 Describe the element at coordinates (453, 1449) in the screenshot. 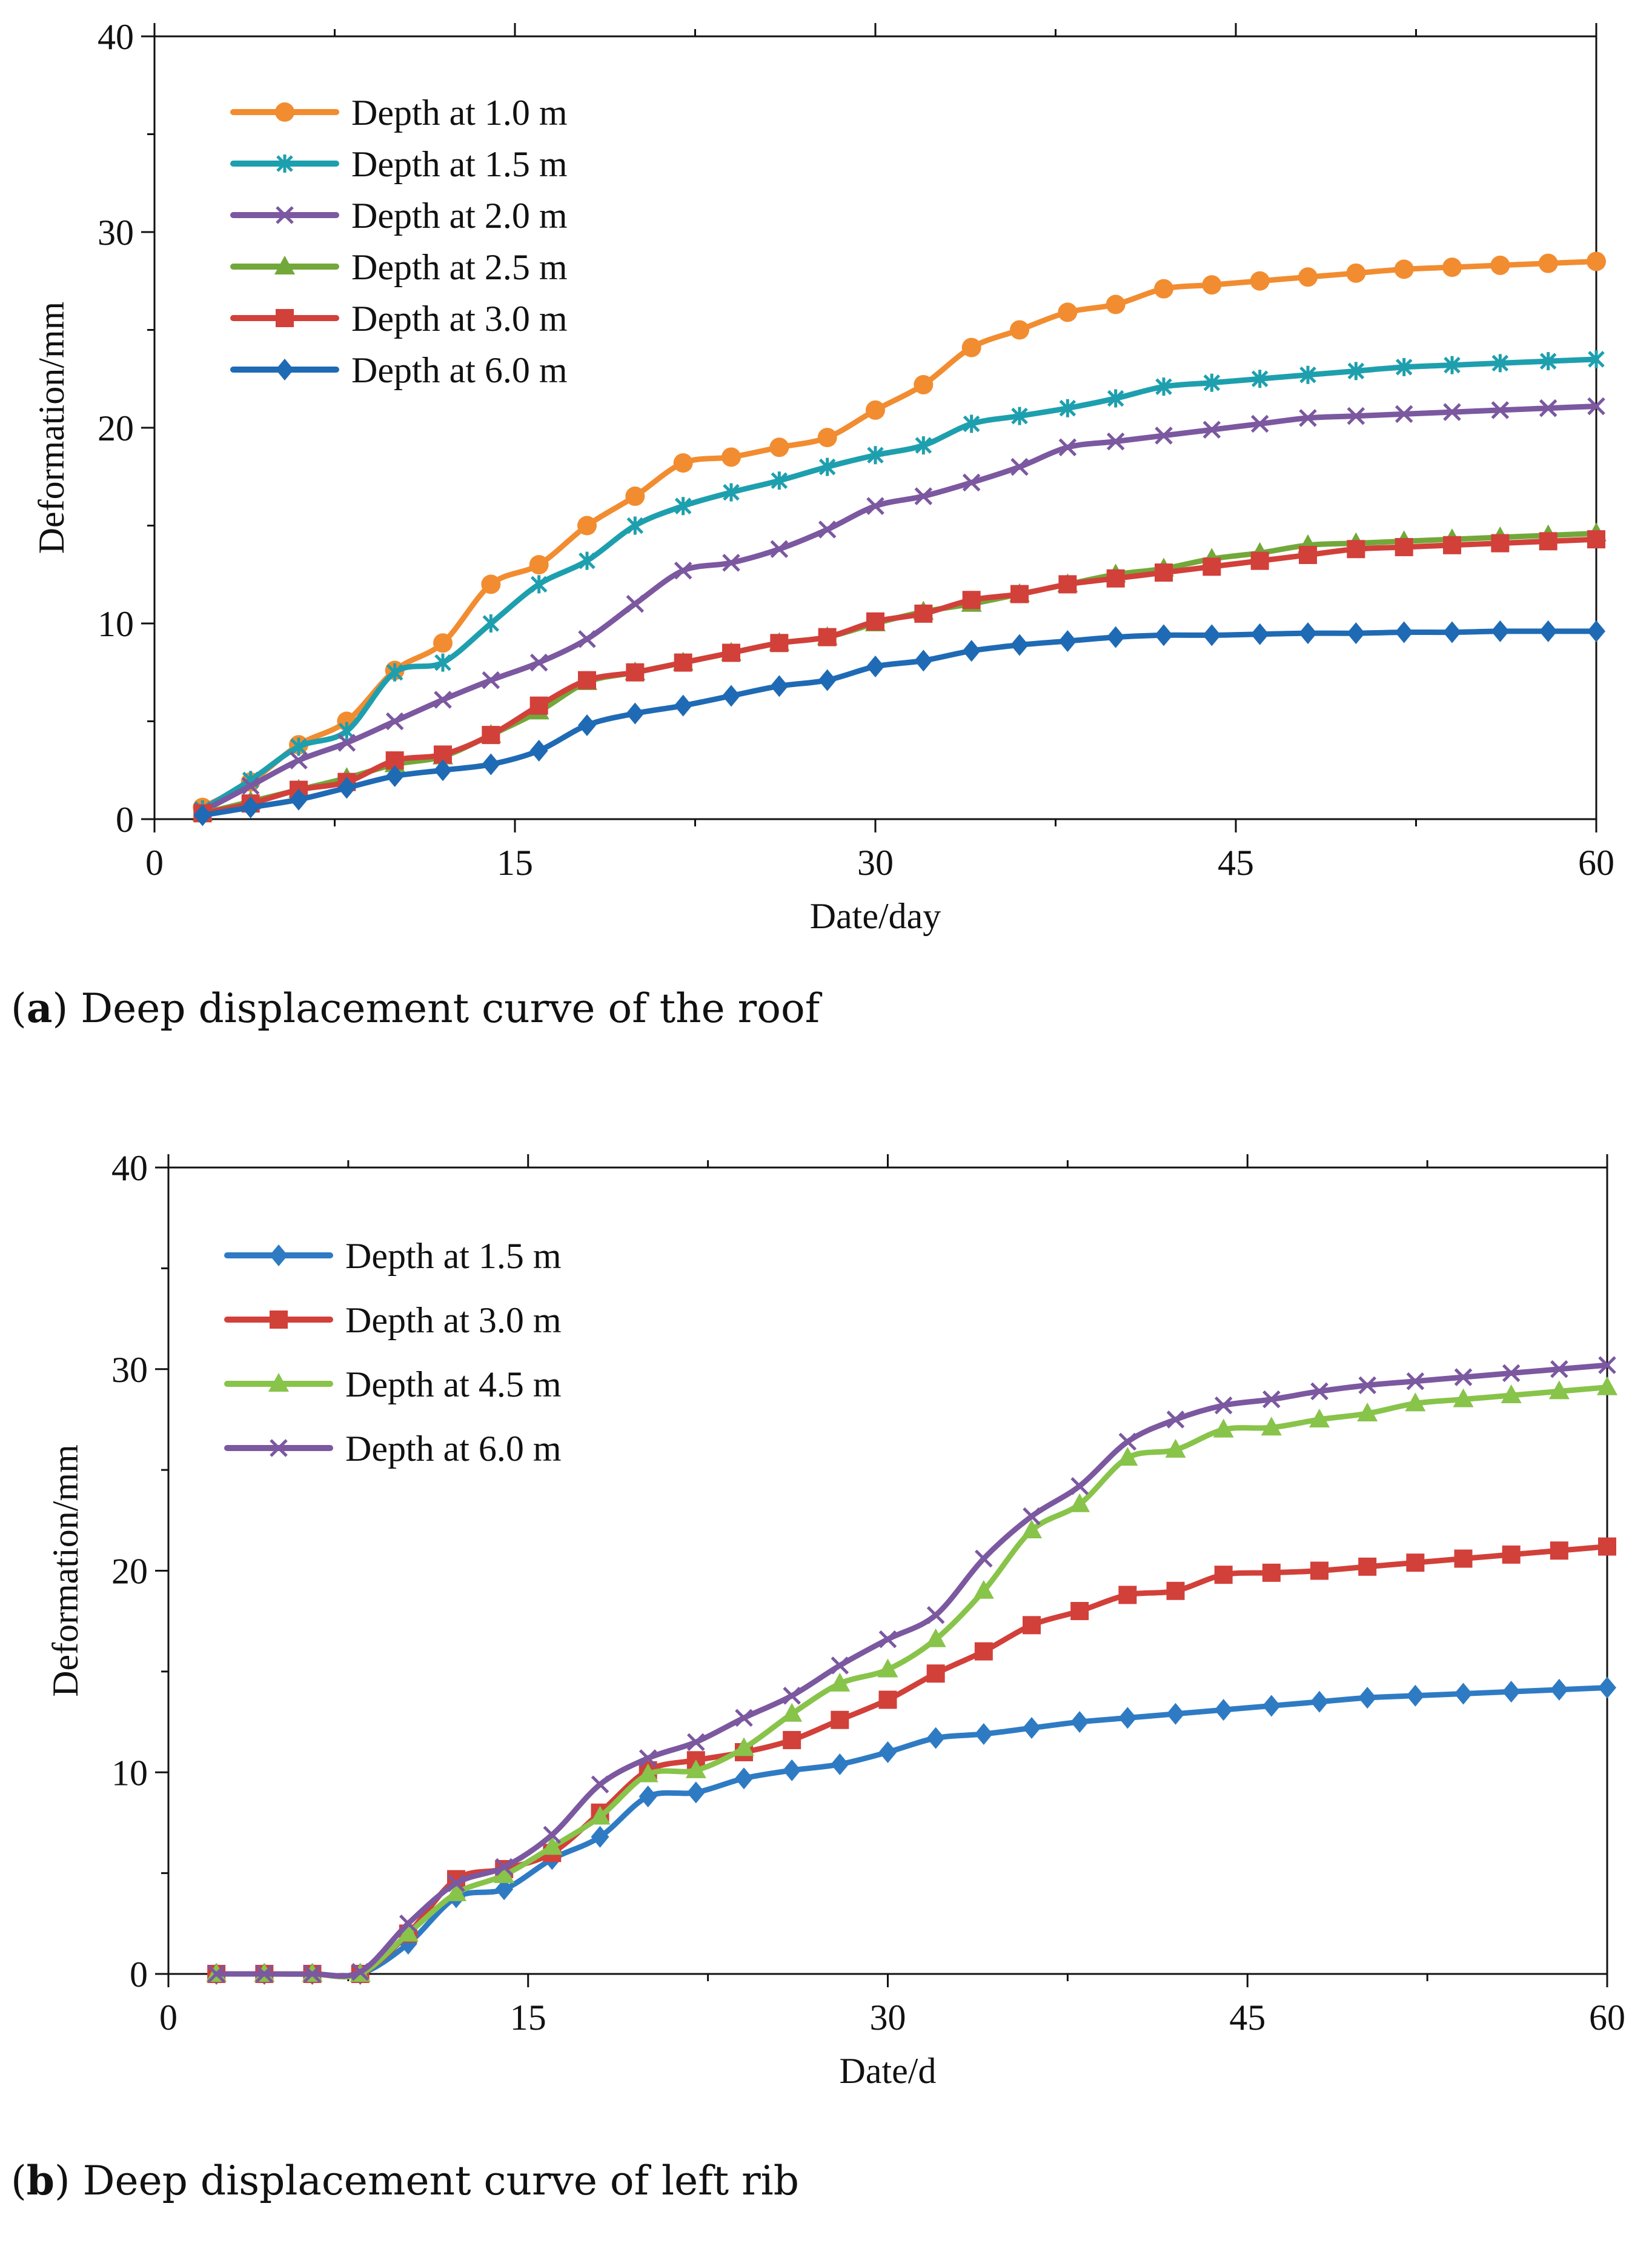

I see `b-legend-item-depth-at-6-0-m-label: Depth at 6.0 m` at that location.